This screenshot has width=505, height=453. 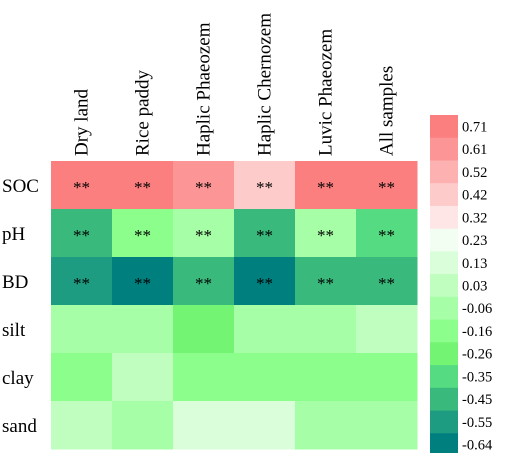 I want to click on row-label: sand, so click(x=19, y=426).